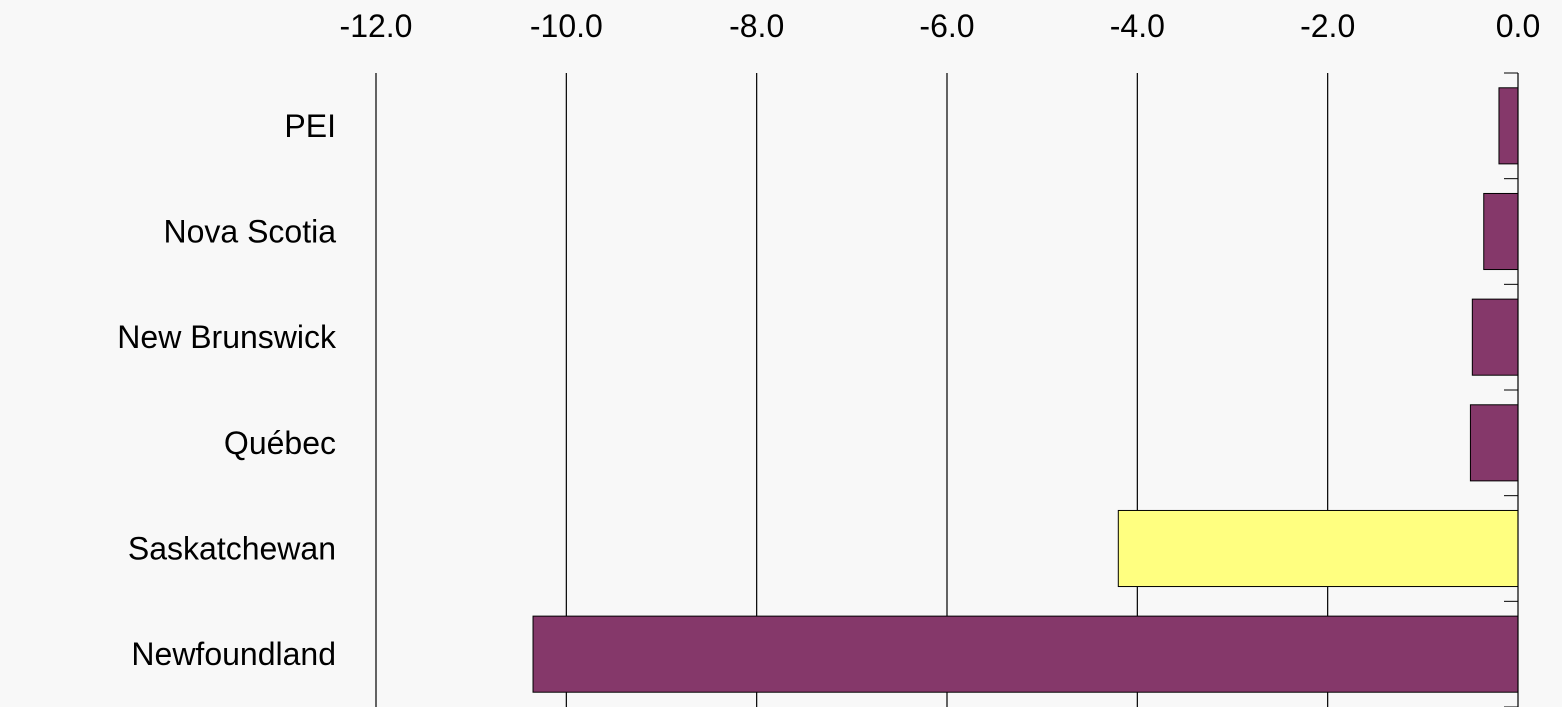  Describe the element at coordinates (1137, 26) in the screenshot. I see `x-tick-label: -4.0` at that location.